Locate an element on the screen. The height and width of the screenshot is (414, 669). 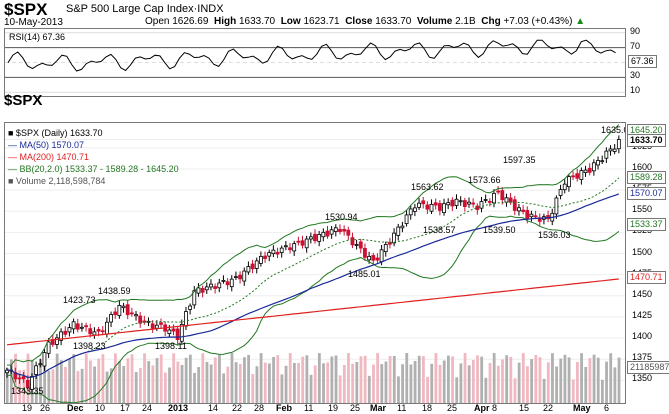
price-annotation: 1343.35 is located at coordinates (27, 391).